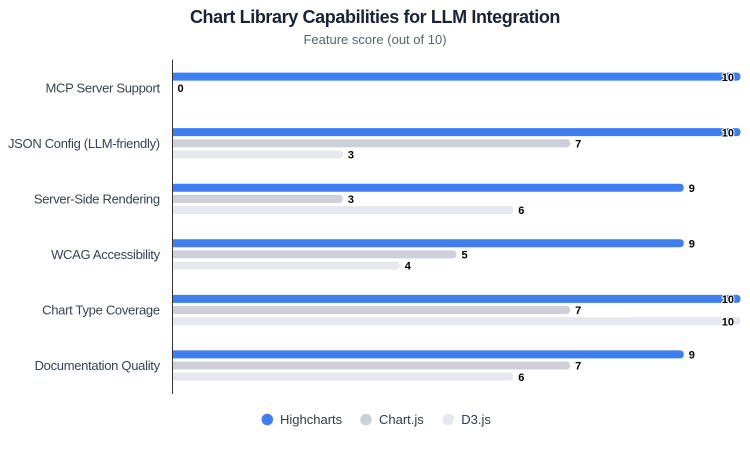  What do you see at coordinates (181, 89) in the screenshot?
I see `svg-text: 0` at bounding box center [181, 89].